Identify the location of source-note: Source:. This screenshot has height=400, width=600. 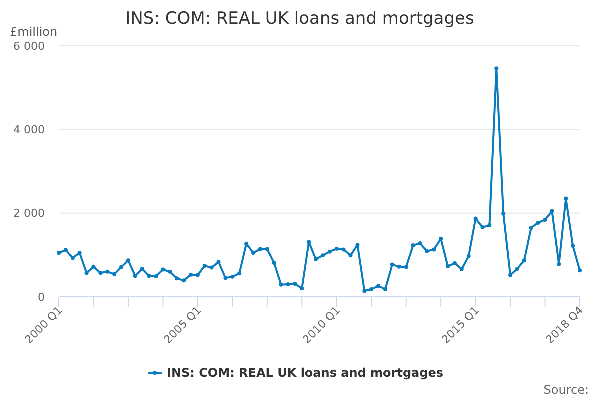
(566, 390).